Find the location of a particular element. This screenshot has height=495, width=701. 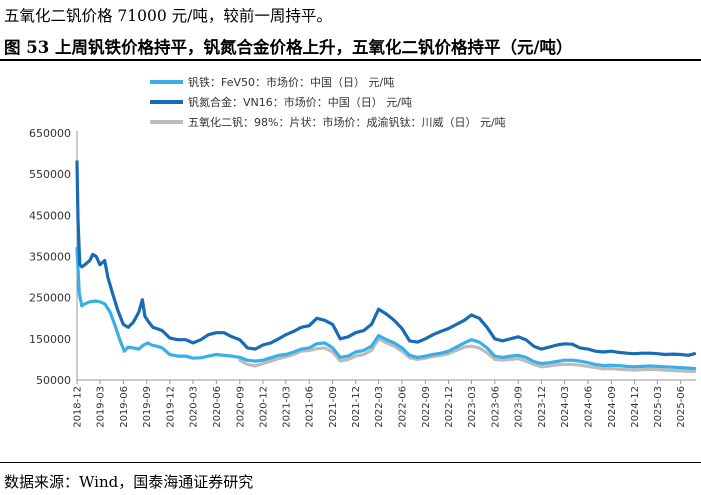

x-tick-label: 2021-12 is located at coordinates (356, 407).